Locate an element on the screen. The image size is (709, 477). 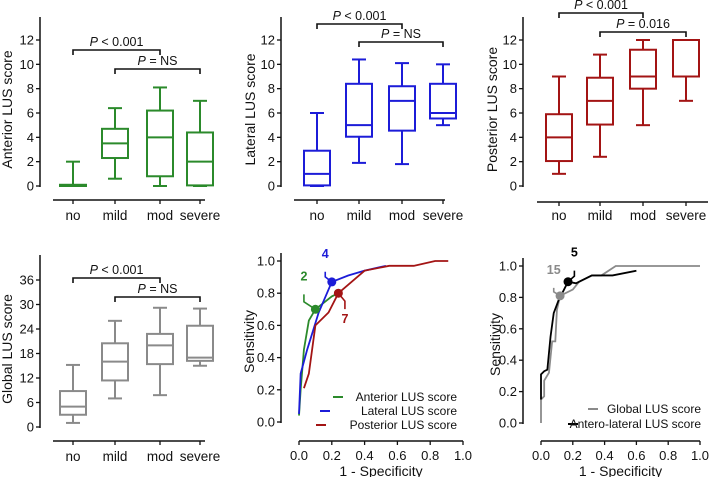
x-tick-label: 1.0 is located at coordinates (700, 455).